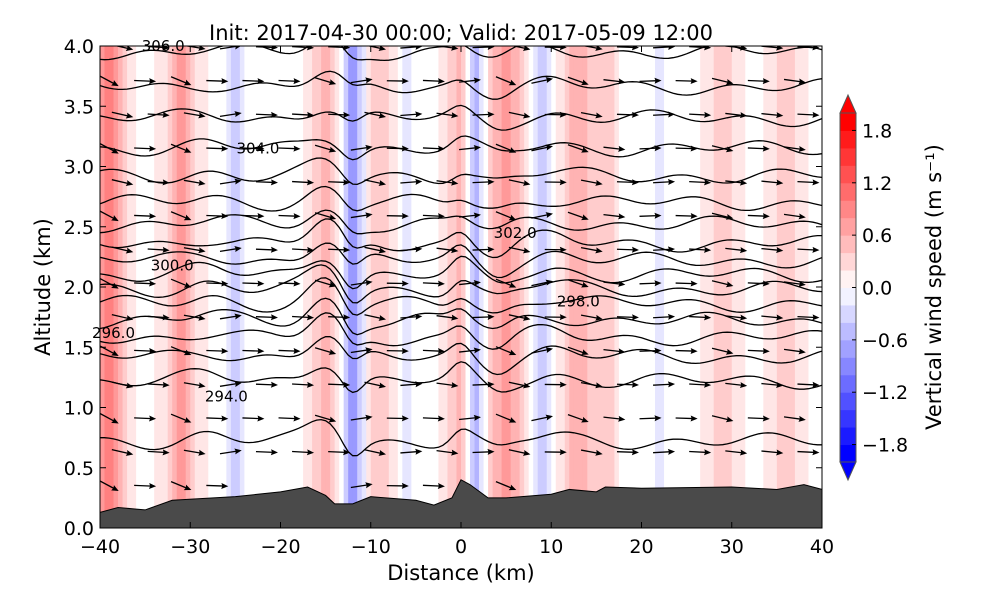 The height and width of the screenshot is (604, 1000). I want to click on x-tick-label: 0, so click(461, 547).